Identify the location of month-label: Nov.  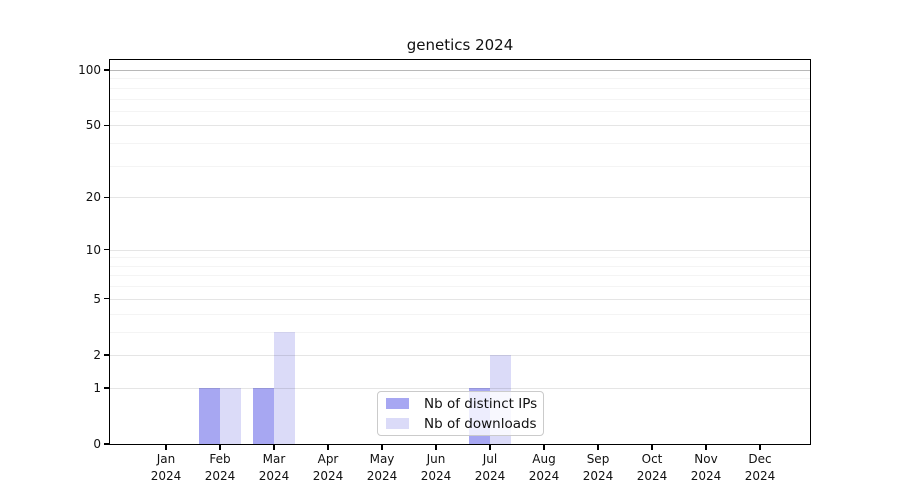
(706, 459).